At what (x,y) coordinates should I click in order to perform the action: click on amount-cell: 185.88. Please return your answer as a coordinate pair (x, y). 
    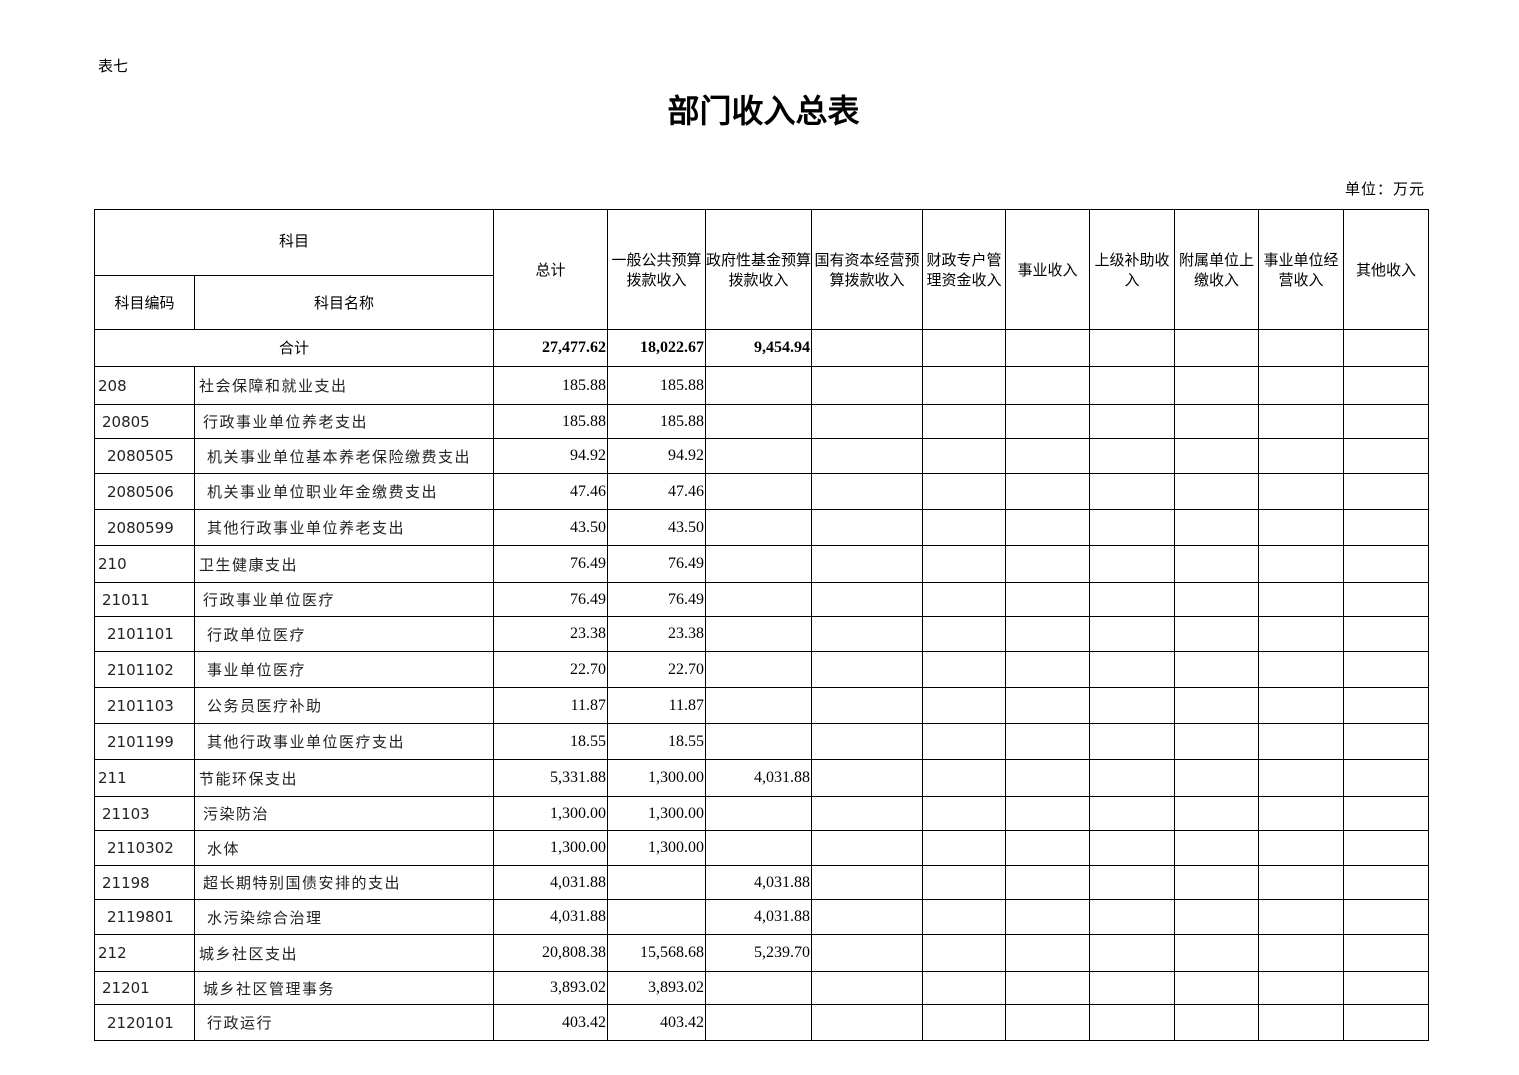
    Looking at the image, I should click on (657, 421).